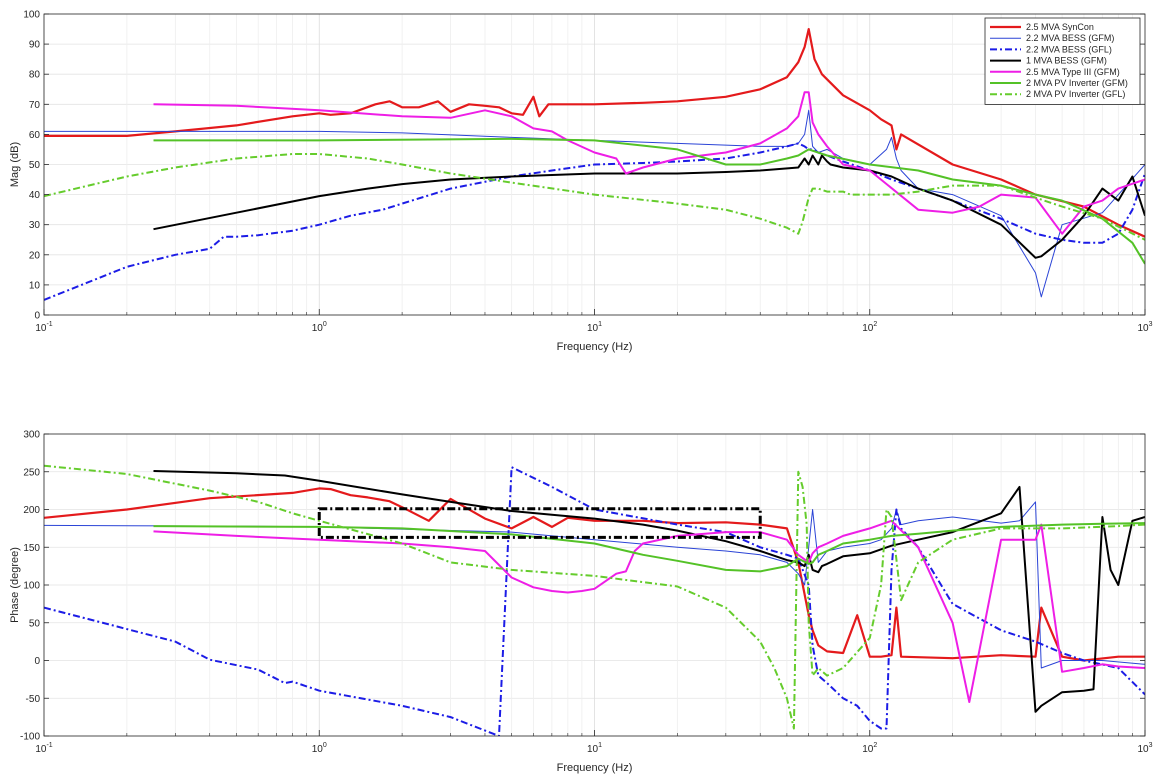  What do you see at coordinates (539, 523) in the screenshot?
I see `highlight-box` at bounding box center [539, 523].